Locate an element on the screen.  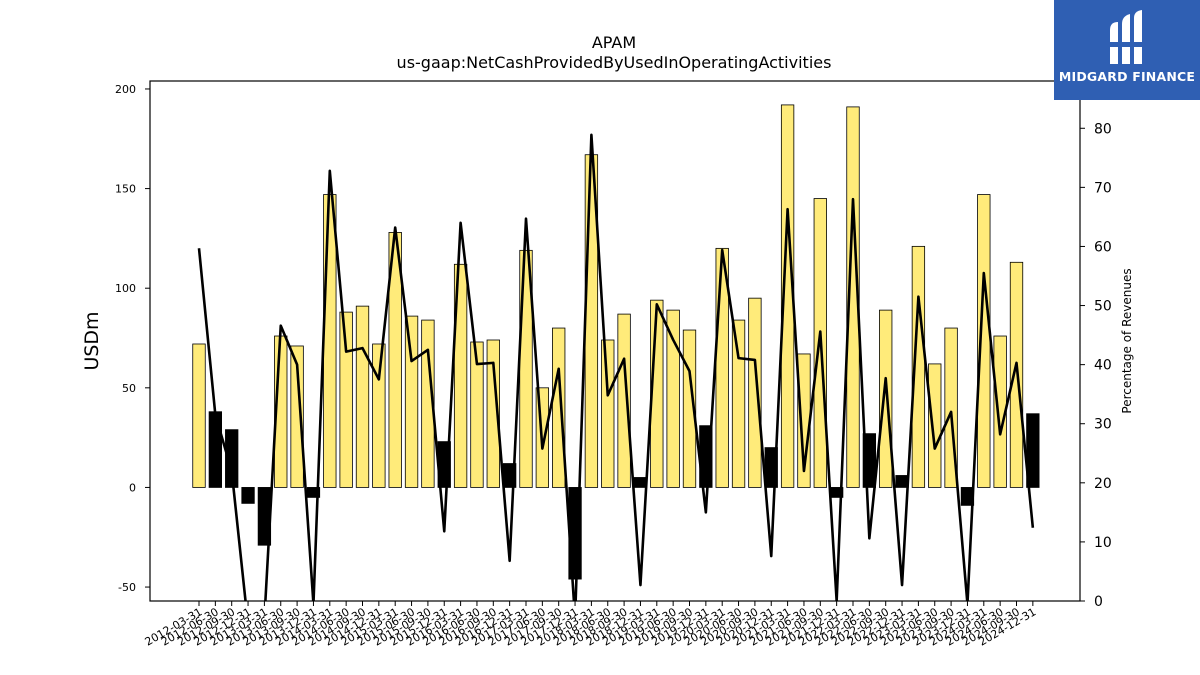
y-tick-label: 50 is located at coordinates (129, 388).